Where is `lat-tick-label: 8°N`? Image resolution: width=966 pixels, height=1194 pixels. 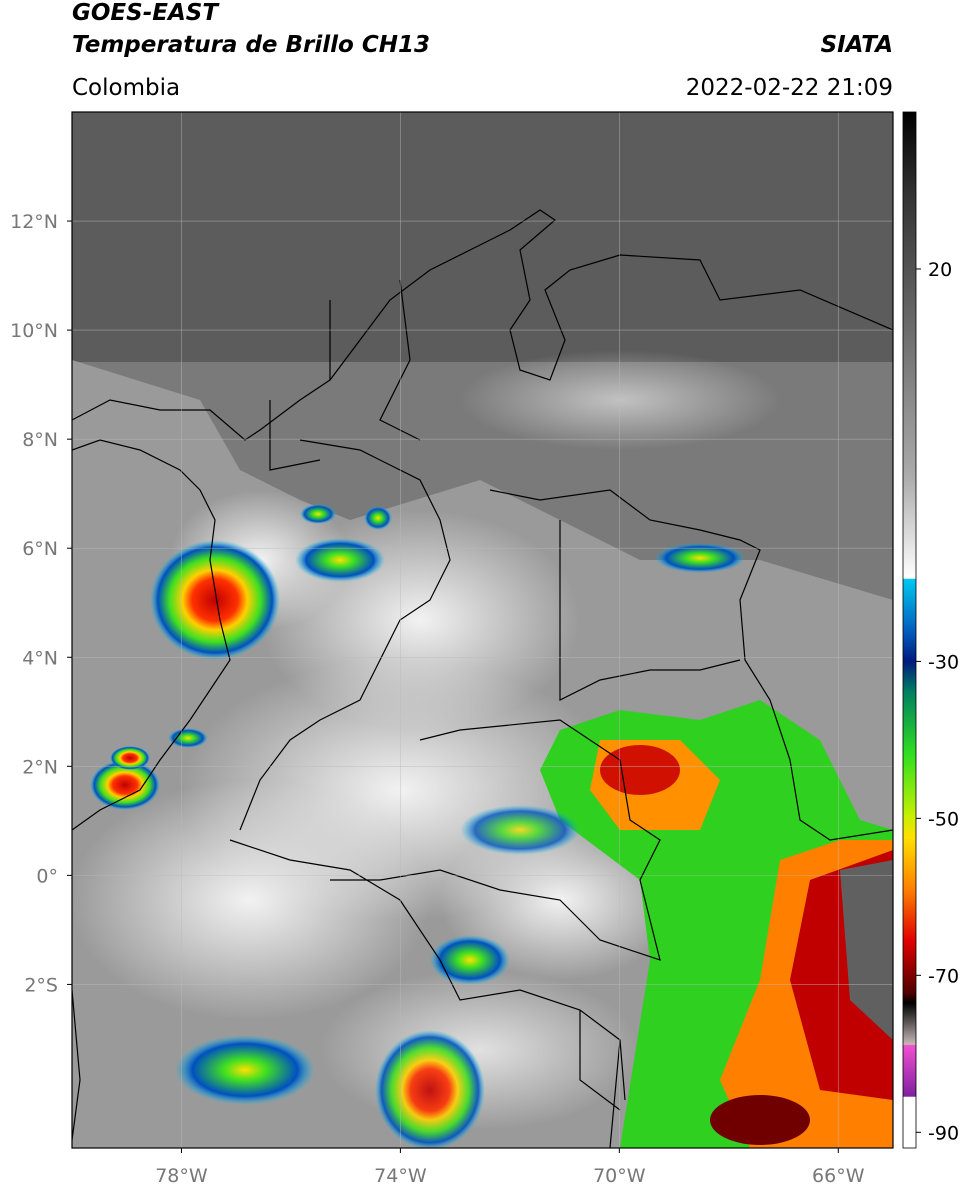 lat-tick-label: 8°N is located at coordinates (40, 440).